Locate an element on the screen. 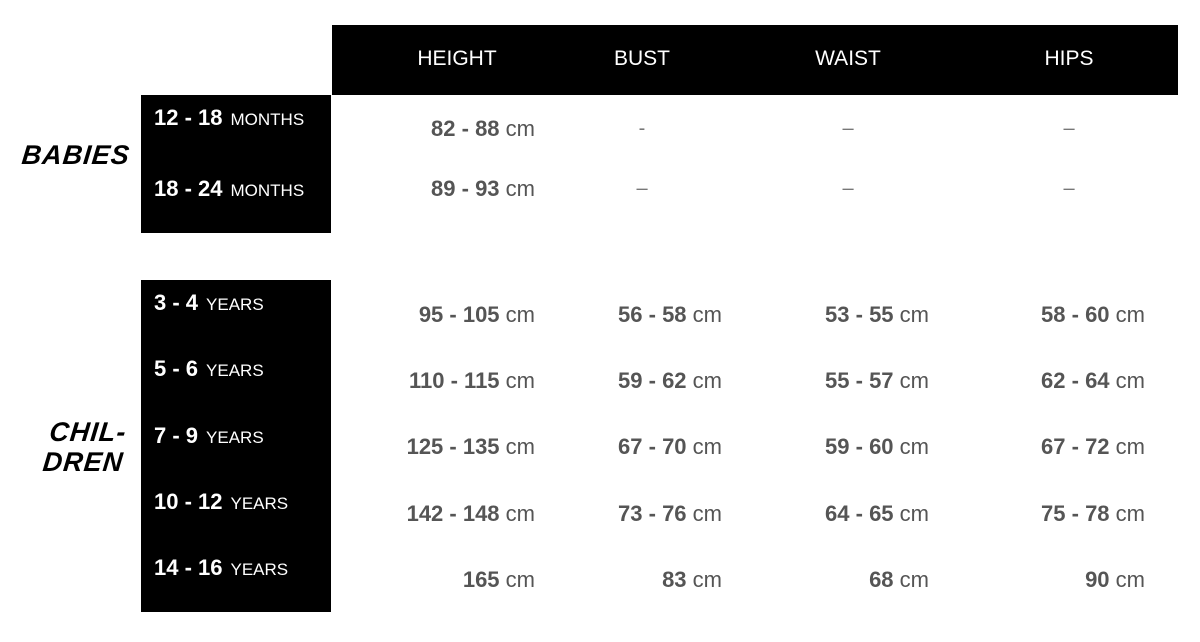  age-label: 3 - 4 YEARS is located at coordinates (209, 303).